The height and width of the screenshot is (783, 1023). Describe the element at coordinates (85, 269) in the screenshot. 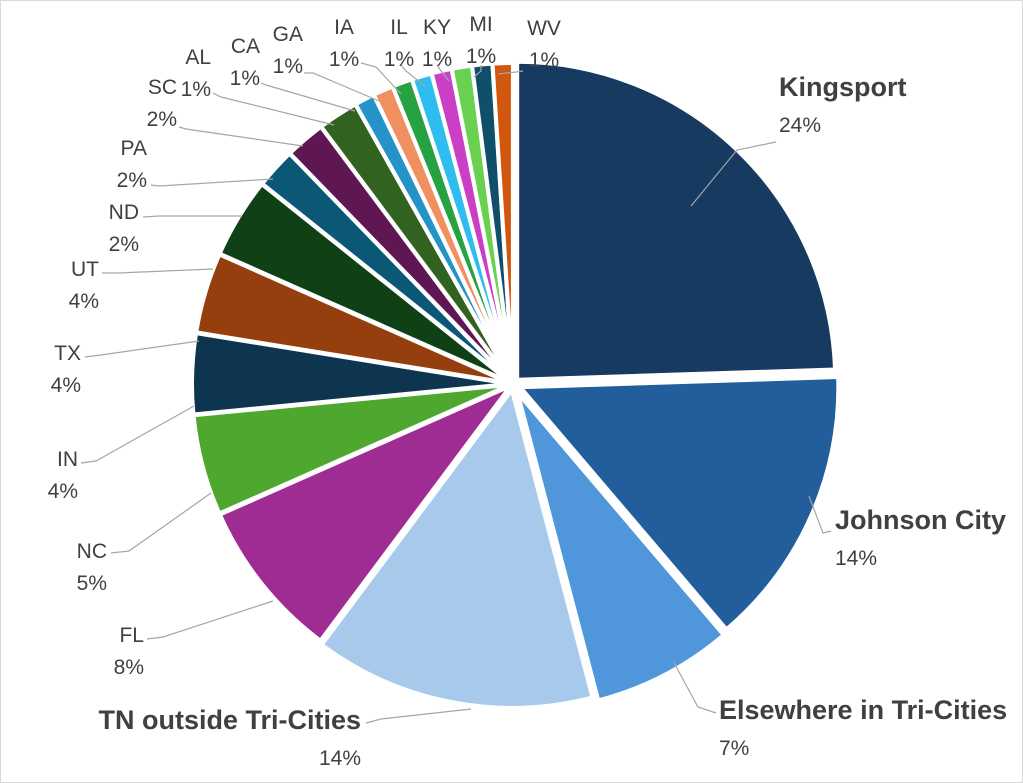

I see `data-label-category: UT` at that location.